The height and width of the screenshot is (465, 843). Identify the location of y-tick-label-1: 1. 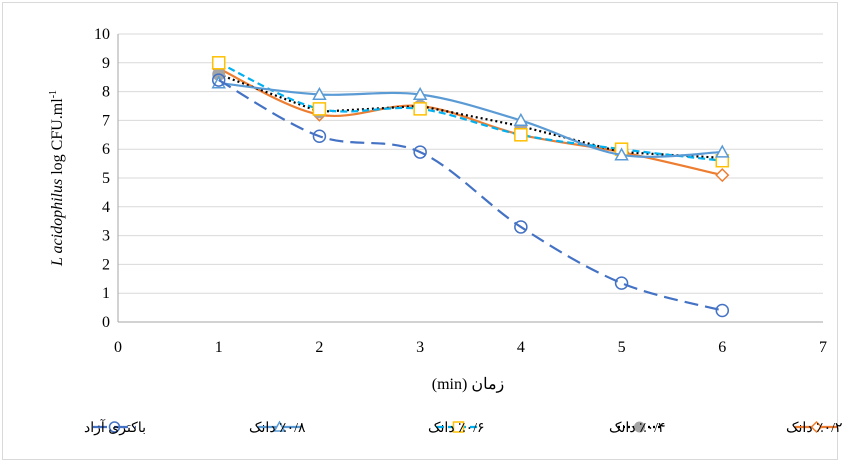
(106, 293).